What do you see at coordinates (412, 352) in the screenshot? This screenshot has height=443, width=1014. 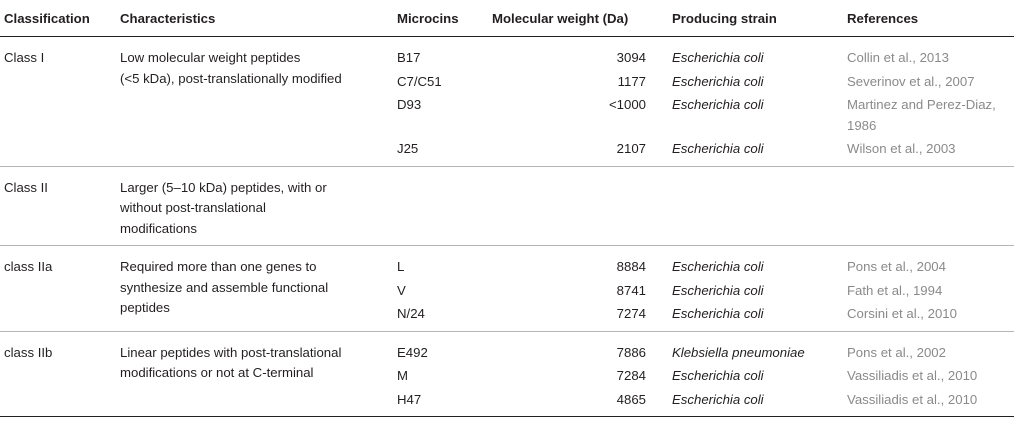 I see `microcin-cell: E492` at bounding box center [412, 352].